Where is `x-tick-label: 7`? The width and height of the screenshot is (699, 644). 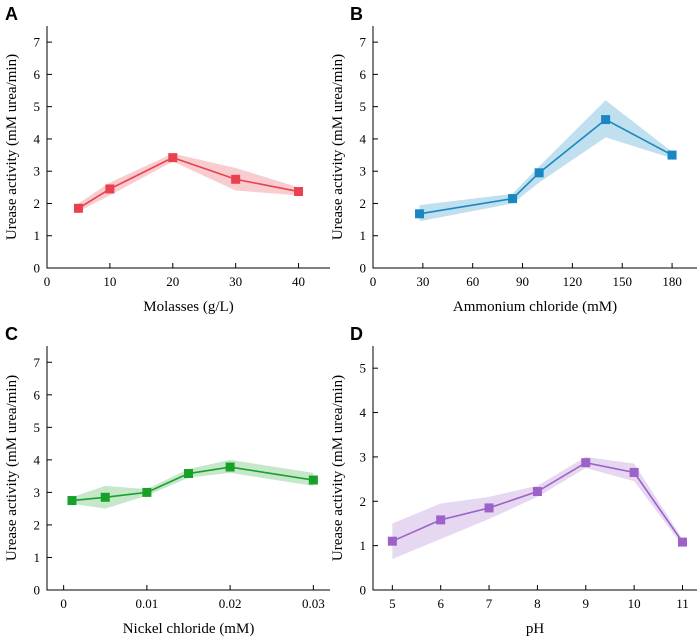 x-tick-label: 7 is located at coordinates (489, 603).